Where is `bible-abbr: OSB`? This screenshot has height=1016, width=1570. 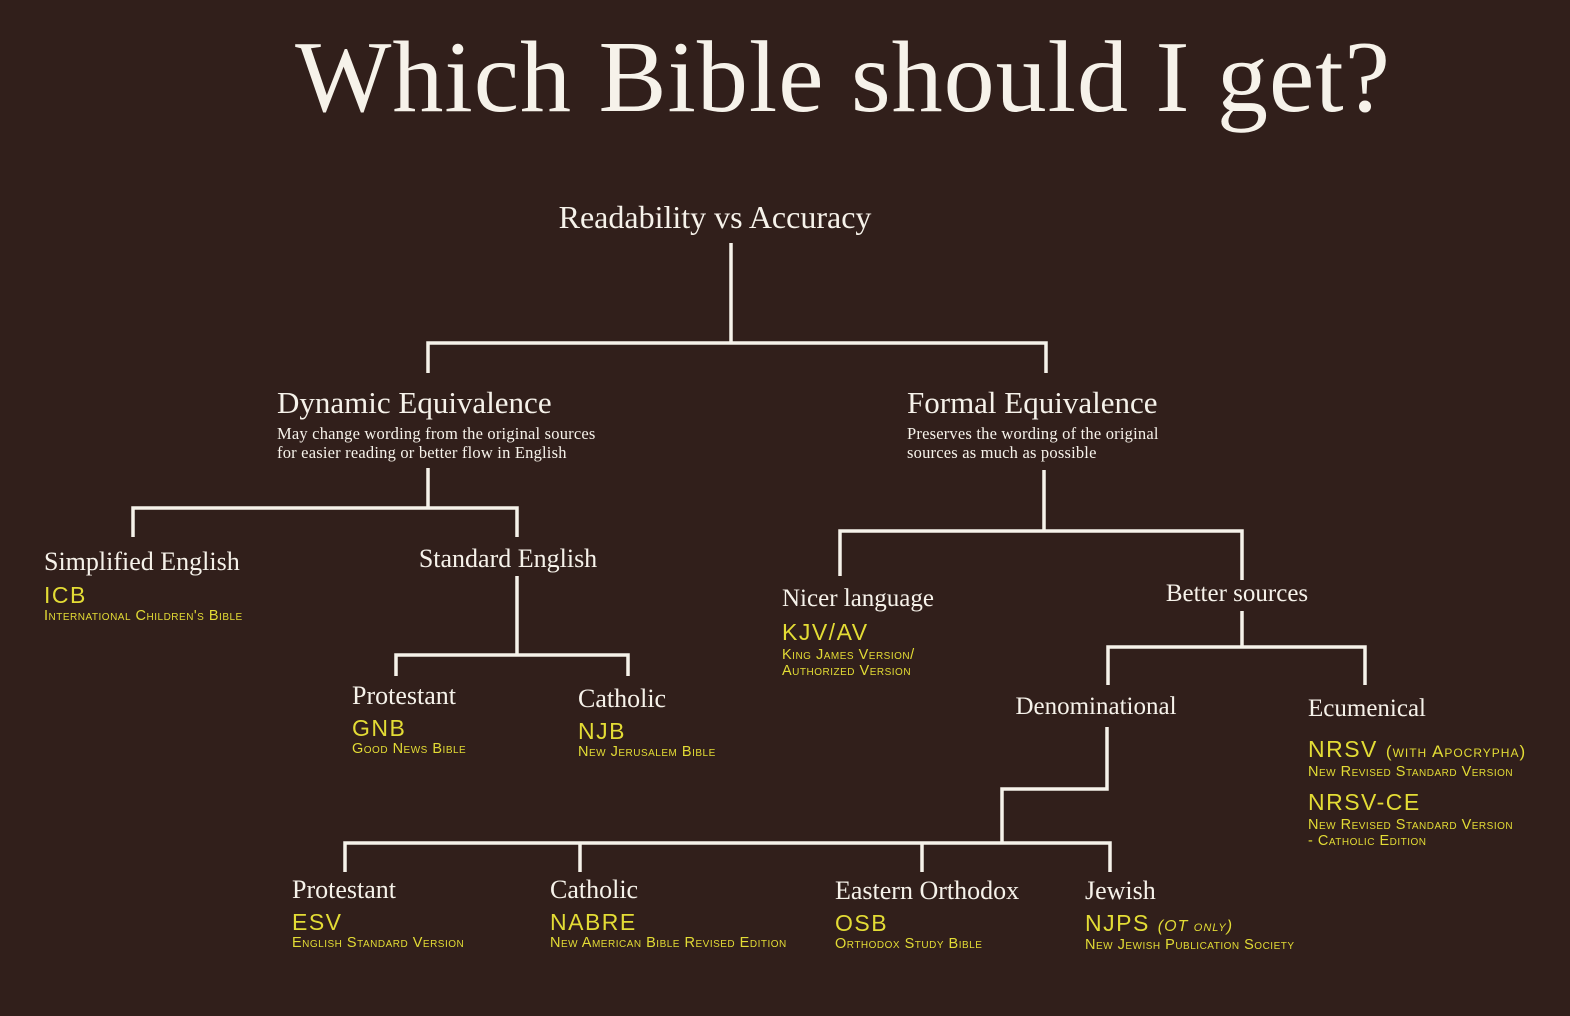
bible-abbr: OSB is located at coordinates (862, 923).